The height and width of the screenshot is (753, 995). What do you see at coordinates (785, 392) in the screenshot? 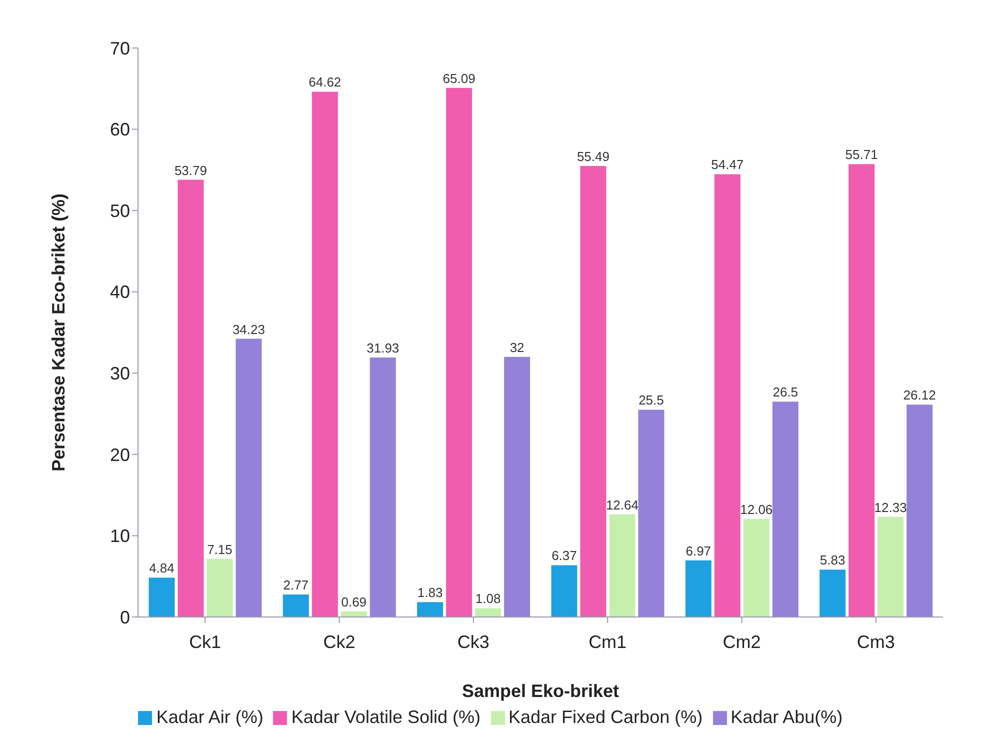
I see `data-label: 26.5` at bounding box center [785, 392].